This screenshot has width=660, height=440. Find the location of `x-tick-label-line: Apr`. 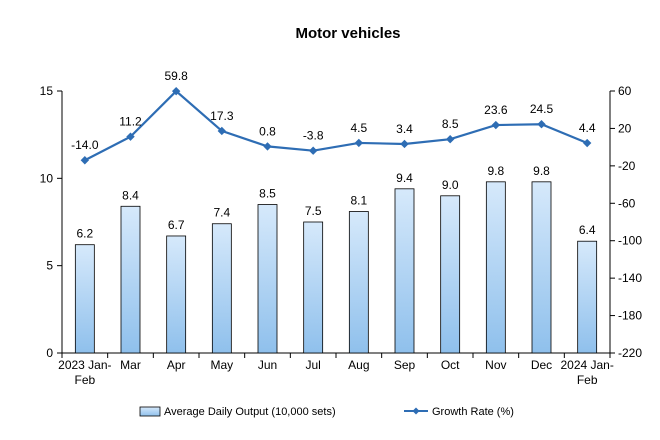

x-tick-label-line: Apr is located at coordinates (176, 365).